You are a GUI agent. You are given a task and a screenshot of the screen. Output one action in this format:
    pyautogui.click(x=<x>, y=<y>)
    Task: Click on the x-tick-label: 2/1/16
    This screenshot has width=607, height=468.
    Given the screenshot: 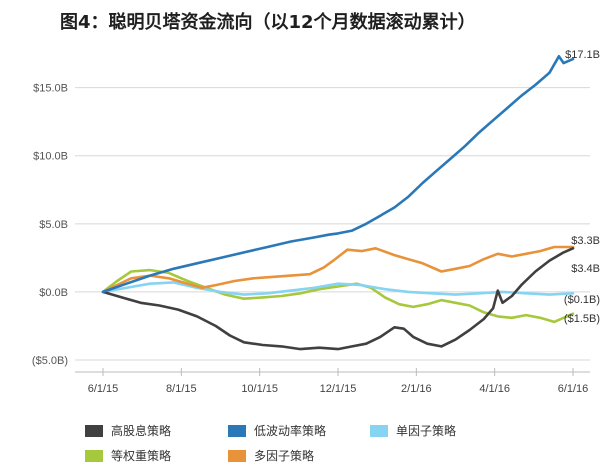 What is the action you would take?
    pyautogui.click(x=416, y=389)
    